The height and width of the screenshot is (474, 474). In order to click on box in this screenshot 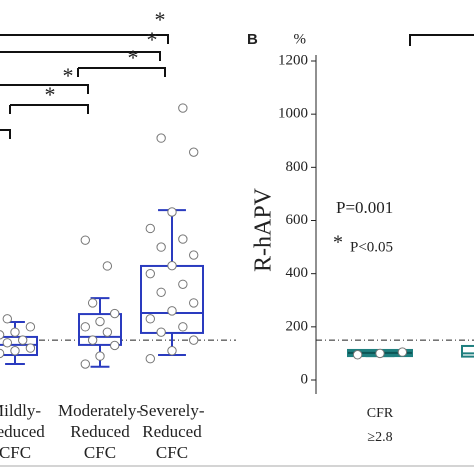, I will do `click(467, 351)`.